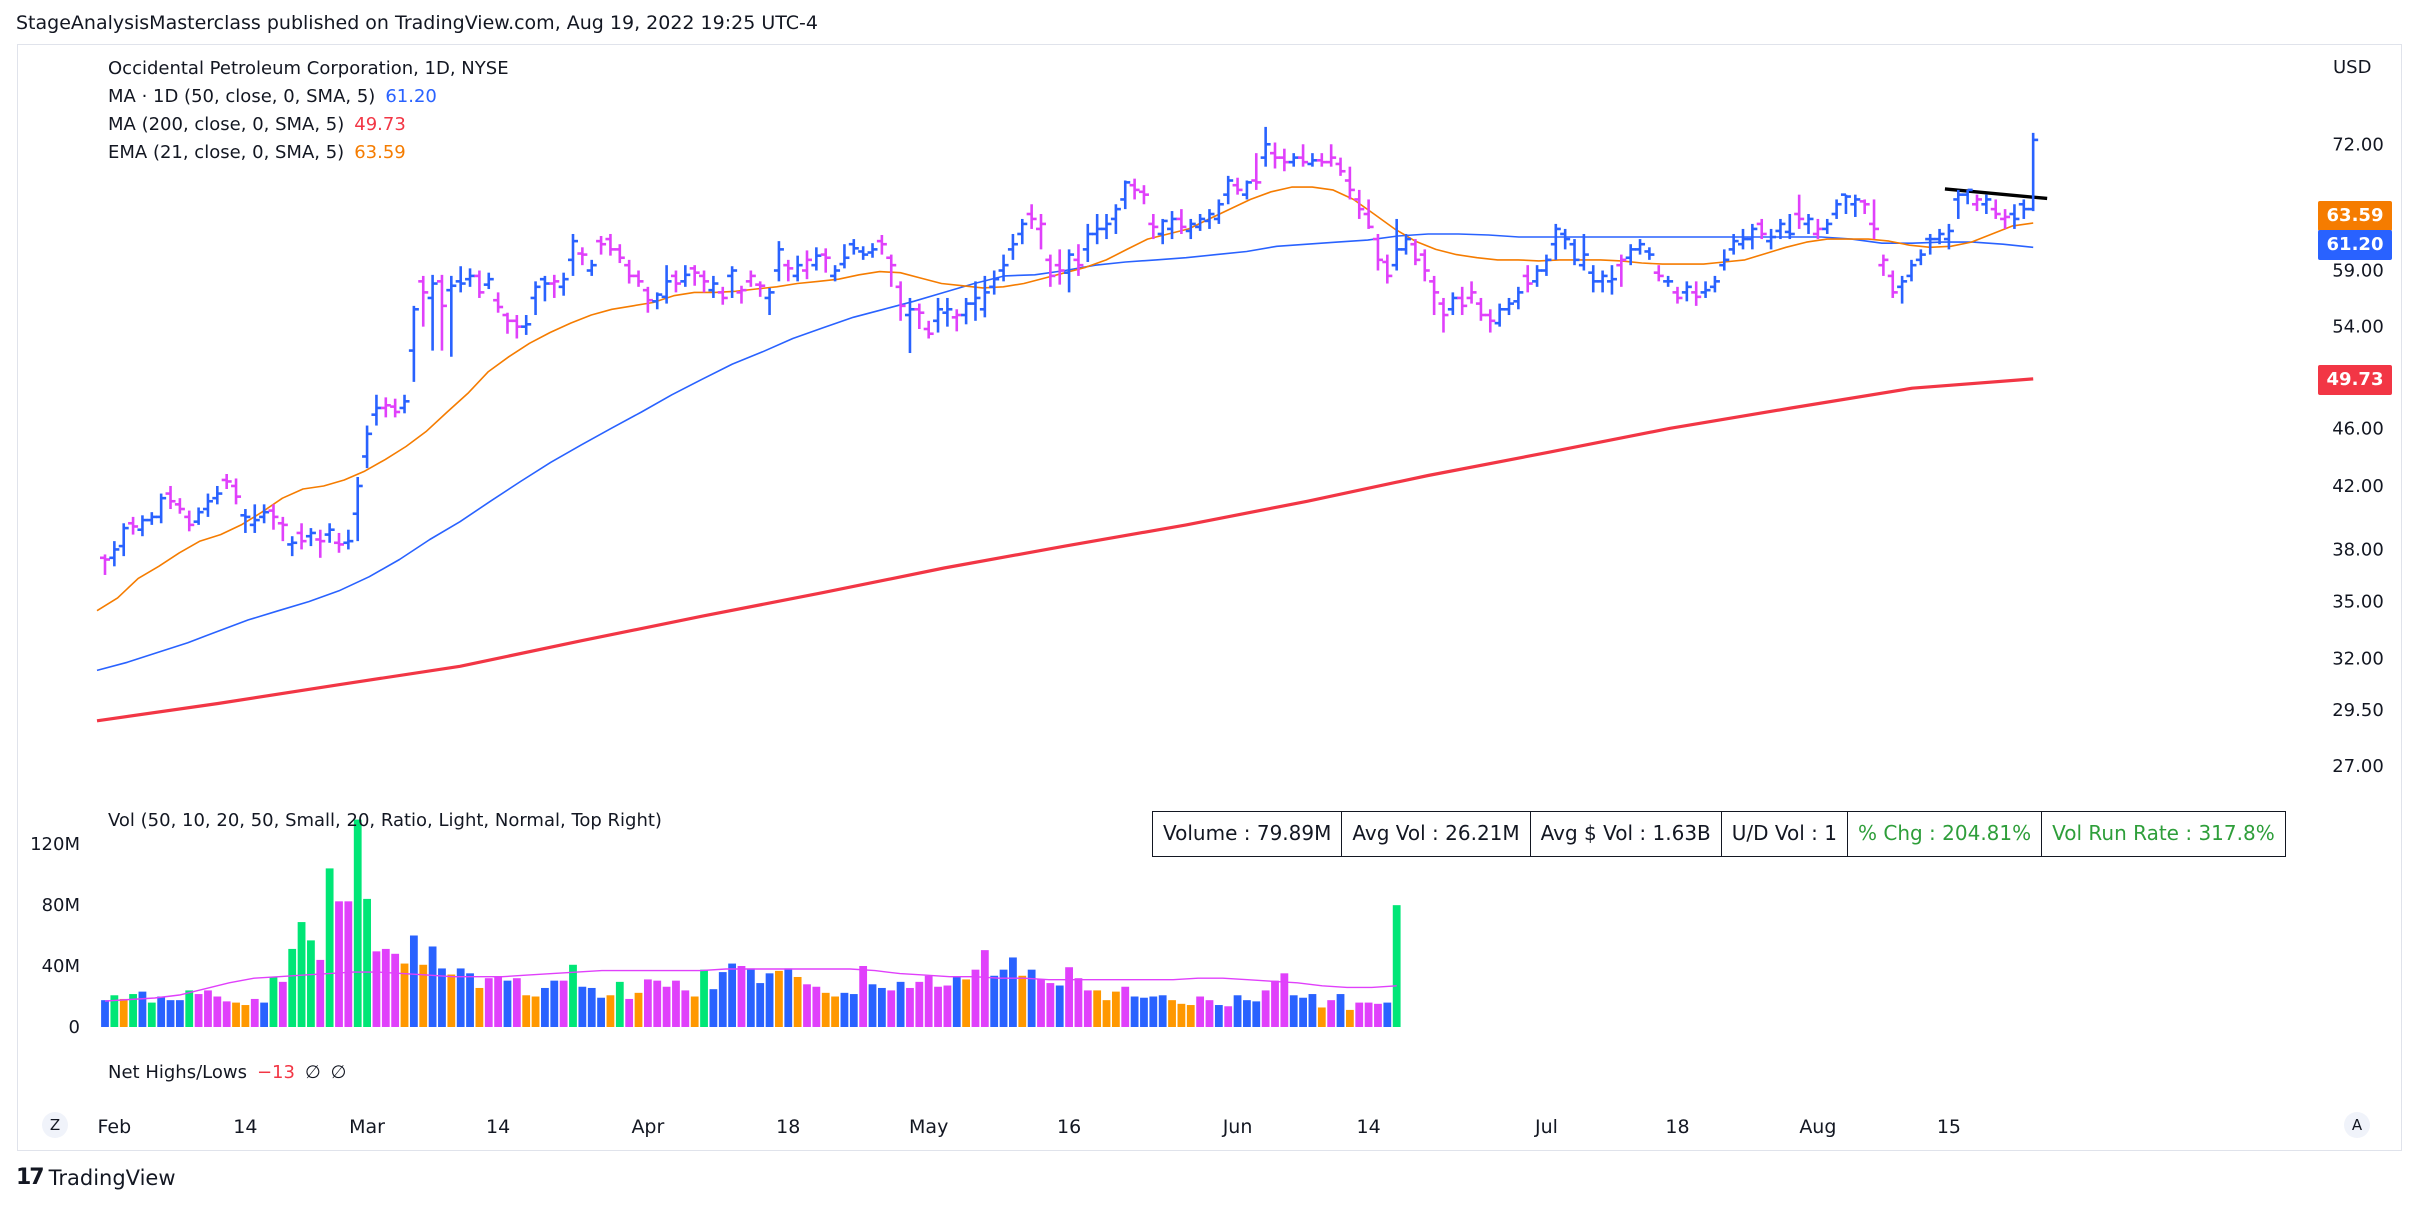  I want to click on ma50-value: 61.20, so click(411, 96).